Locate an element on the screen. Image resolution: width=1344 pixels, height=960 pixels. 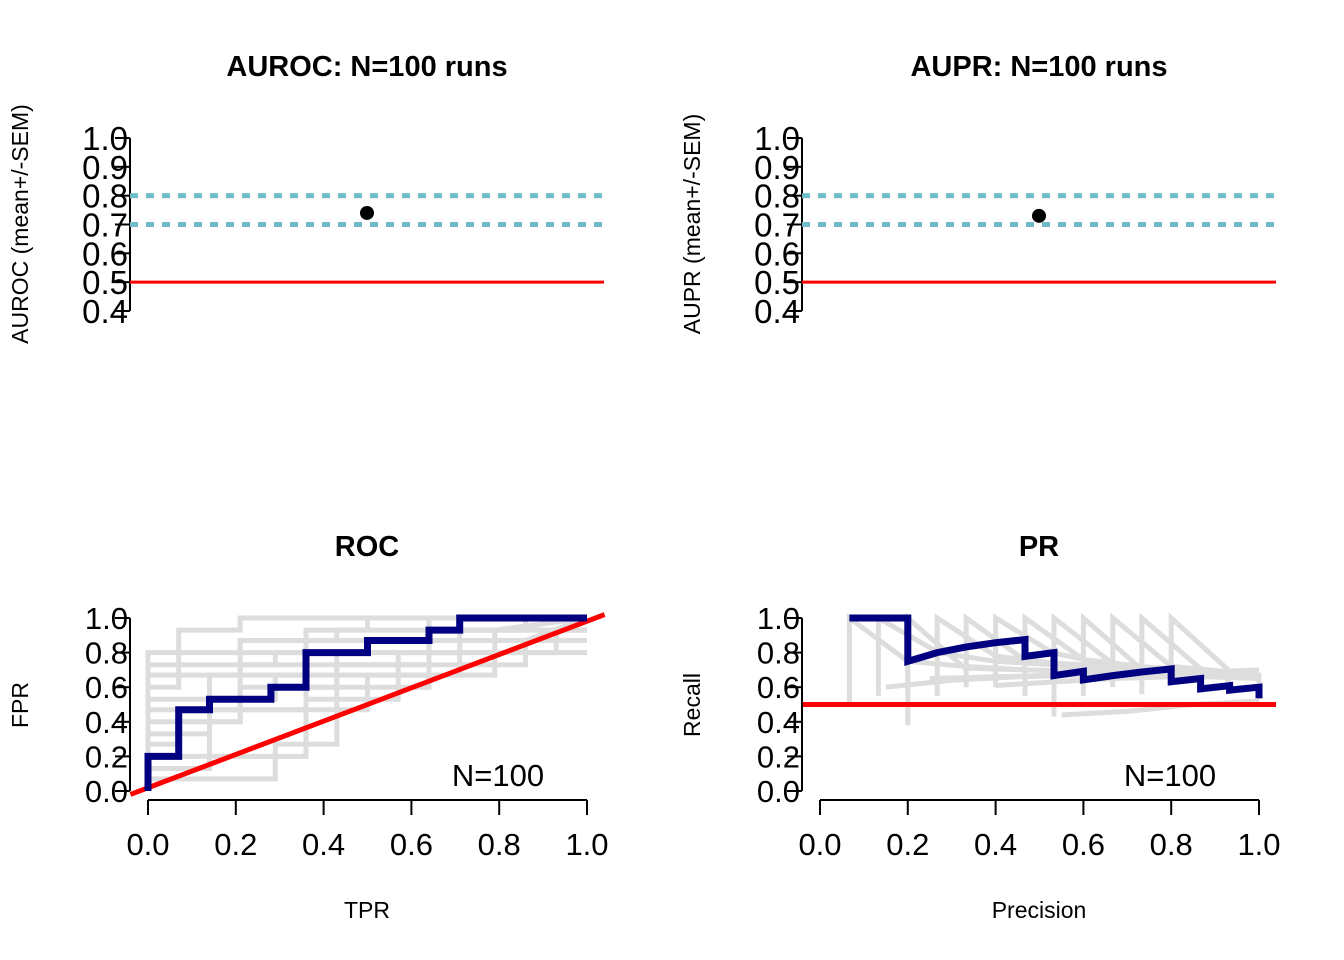
aupr-reference-lines is located at coordinates (1039, 238).